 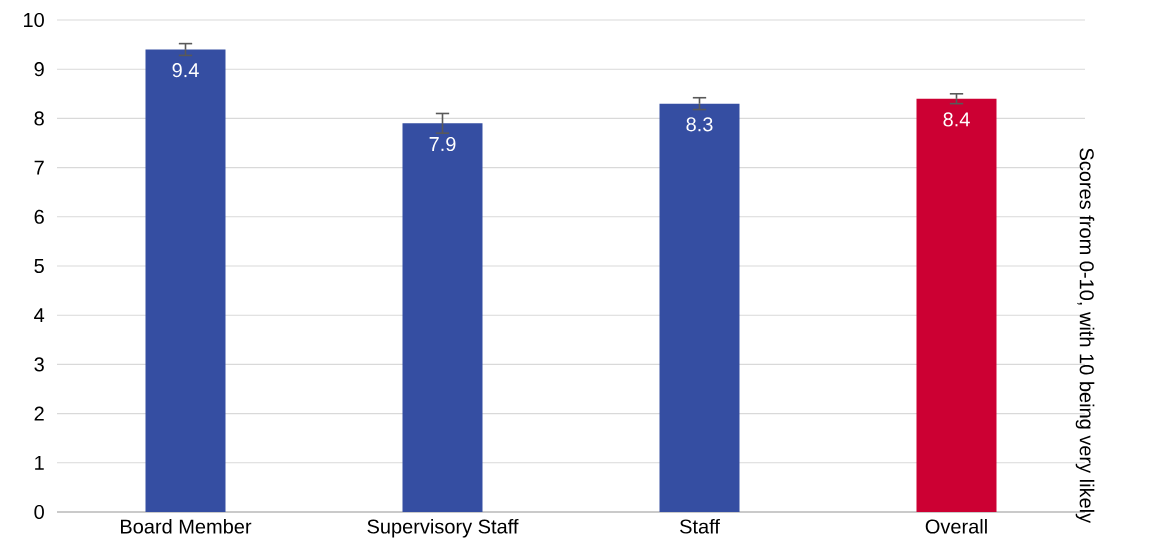 What do you see at coordinates (186, 526) in the screenshot?
I see `x-tick-label: Board Member` at bounding box center [186, 526].